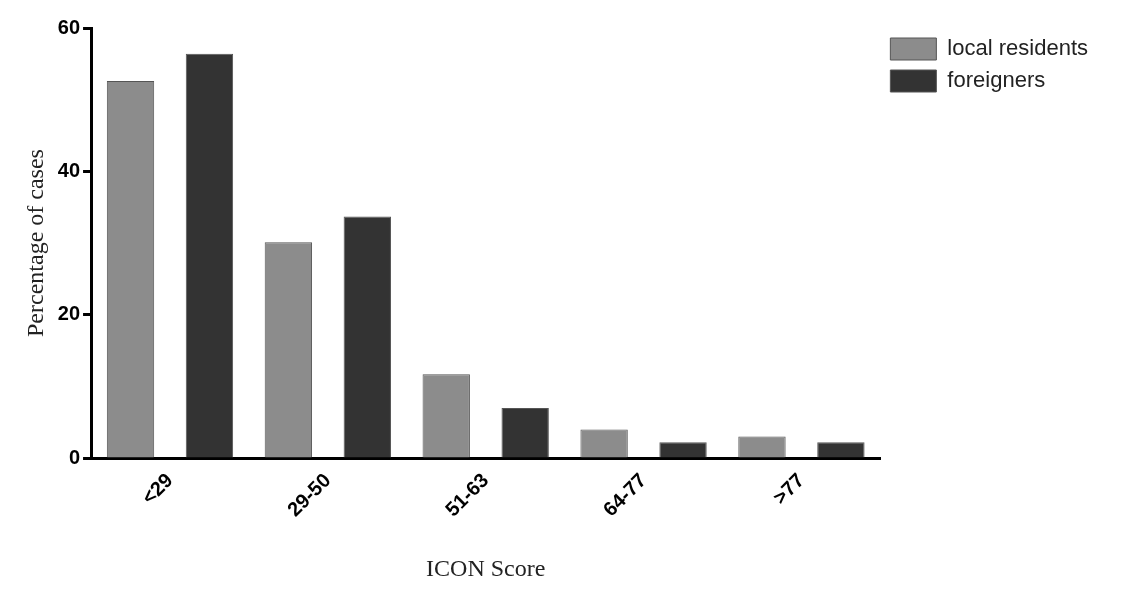  What do you see at coordinates (486, 567) in the screenshot?
I see `x-axis-title: ICON Score` at bounding box center [486, 567].